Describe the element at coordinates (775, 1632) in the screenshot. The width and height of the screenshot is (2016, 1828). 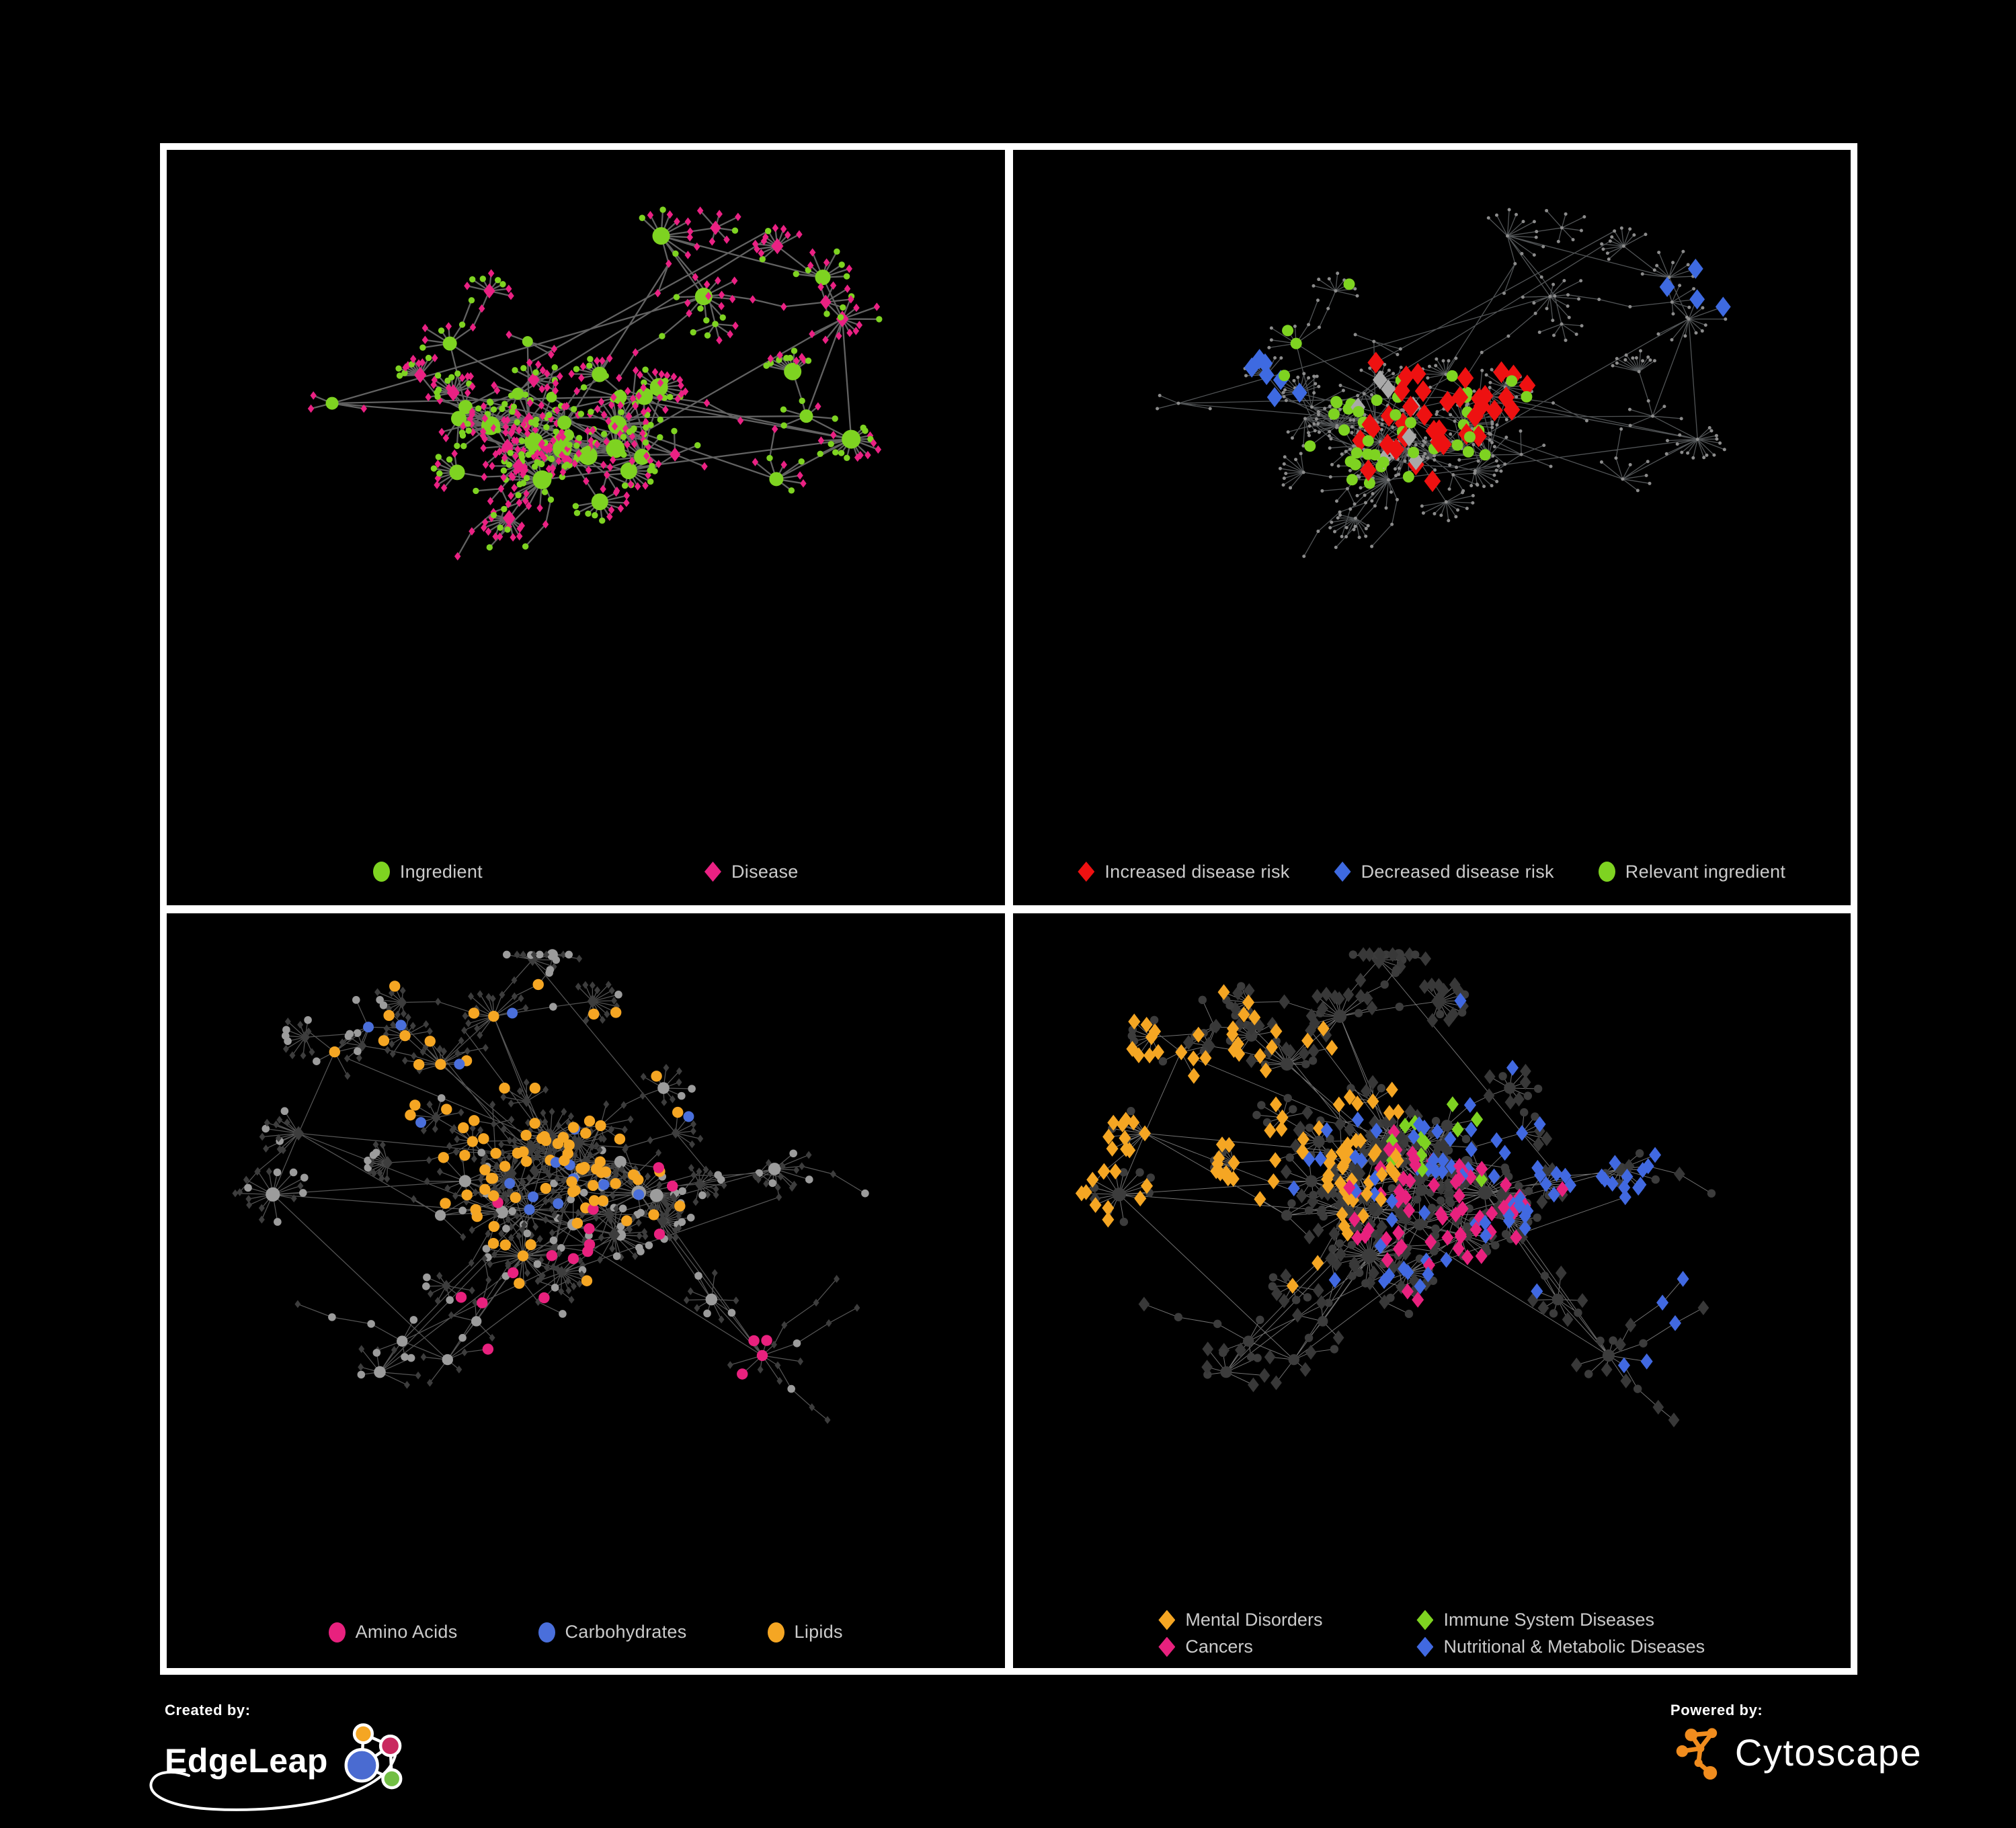
I see `lipids-key-icon` at that location.